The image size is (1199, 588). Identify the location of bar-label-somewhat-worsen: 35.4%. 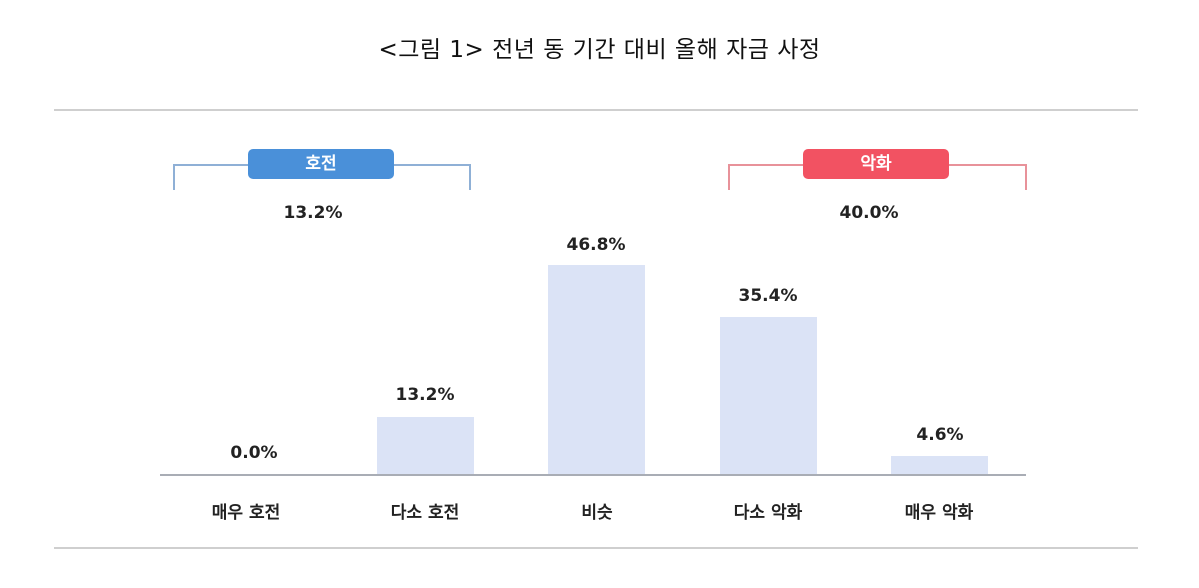
(768, 296).